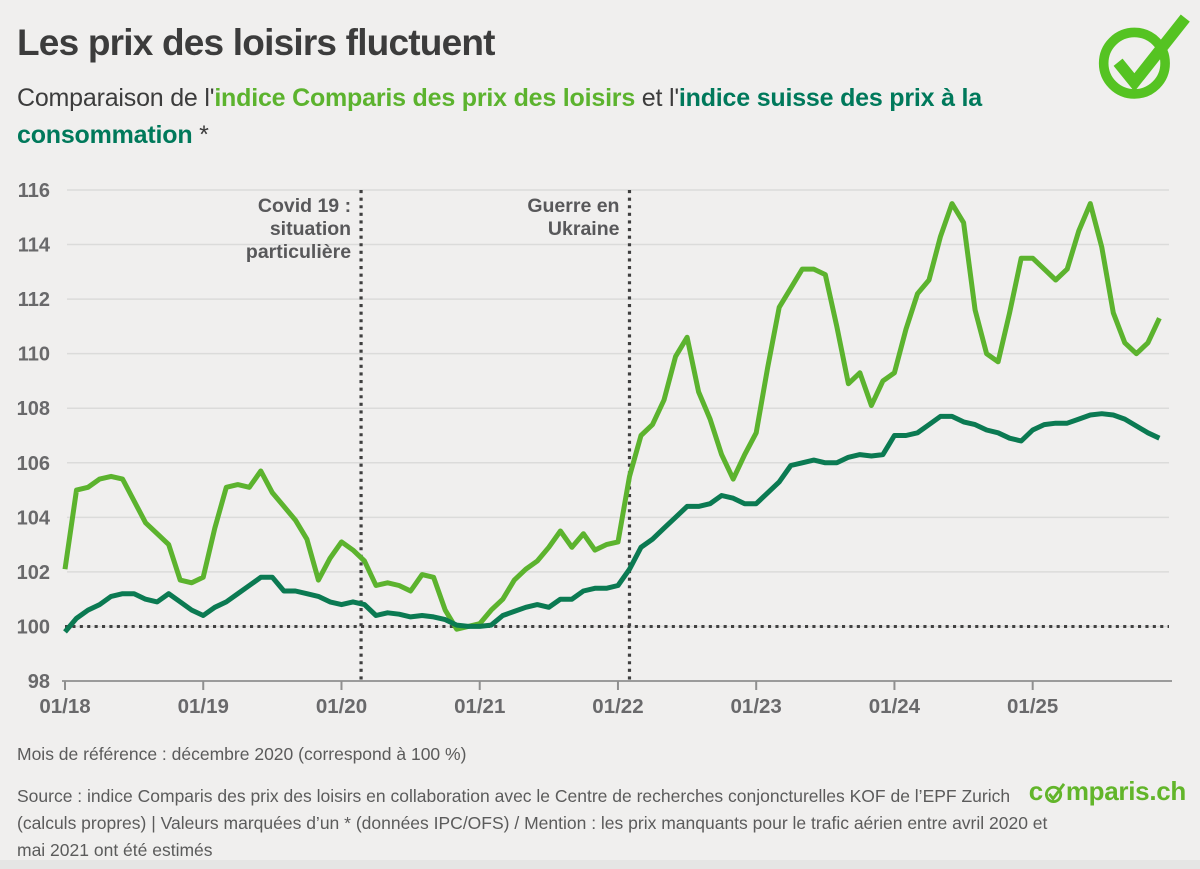 This screenshot has height=869, width=1200. I want to click on brand-wordmark: c mparis.ch, so click(1107, 791).